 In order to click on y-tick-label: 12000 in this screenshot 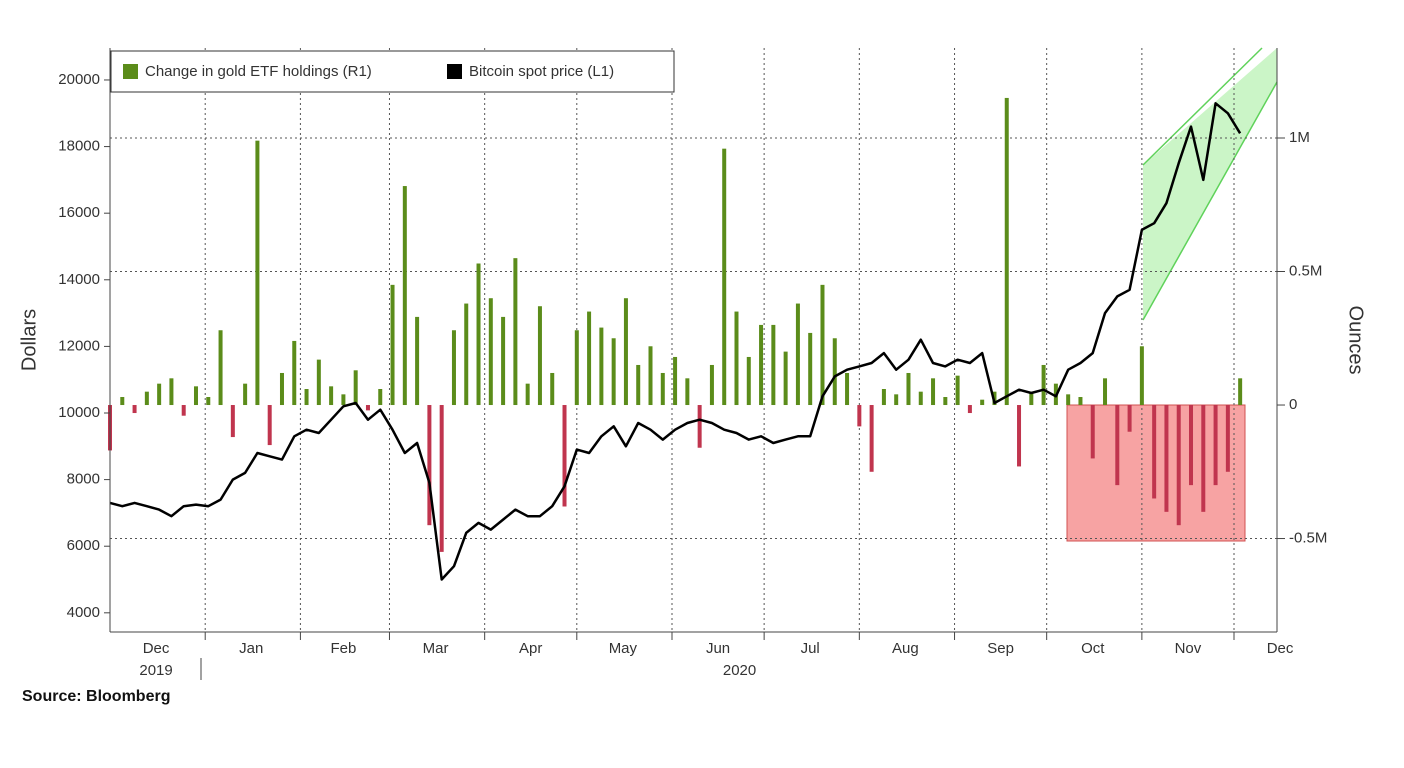, I will do `click(79, 345)`.